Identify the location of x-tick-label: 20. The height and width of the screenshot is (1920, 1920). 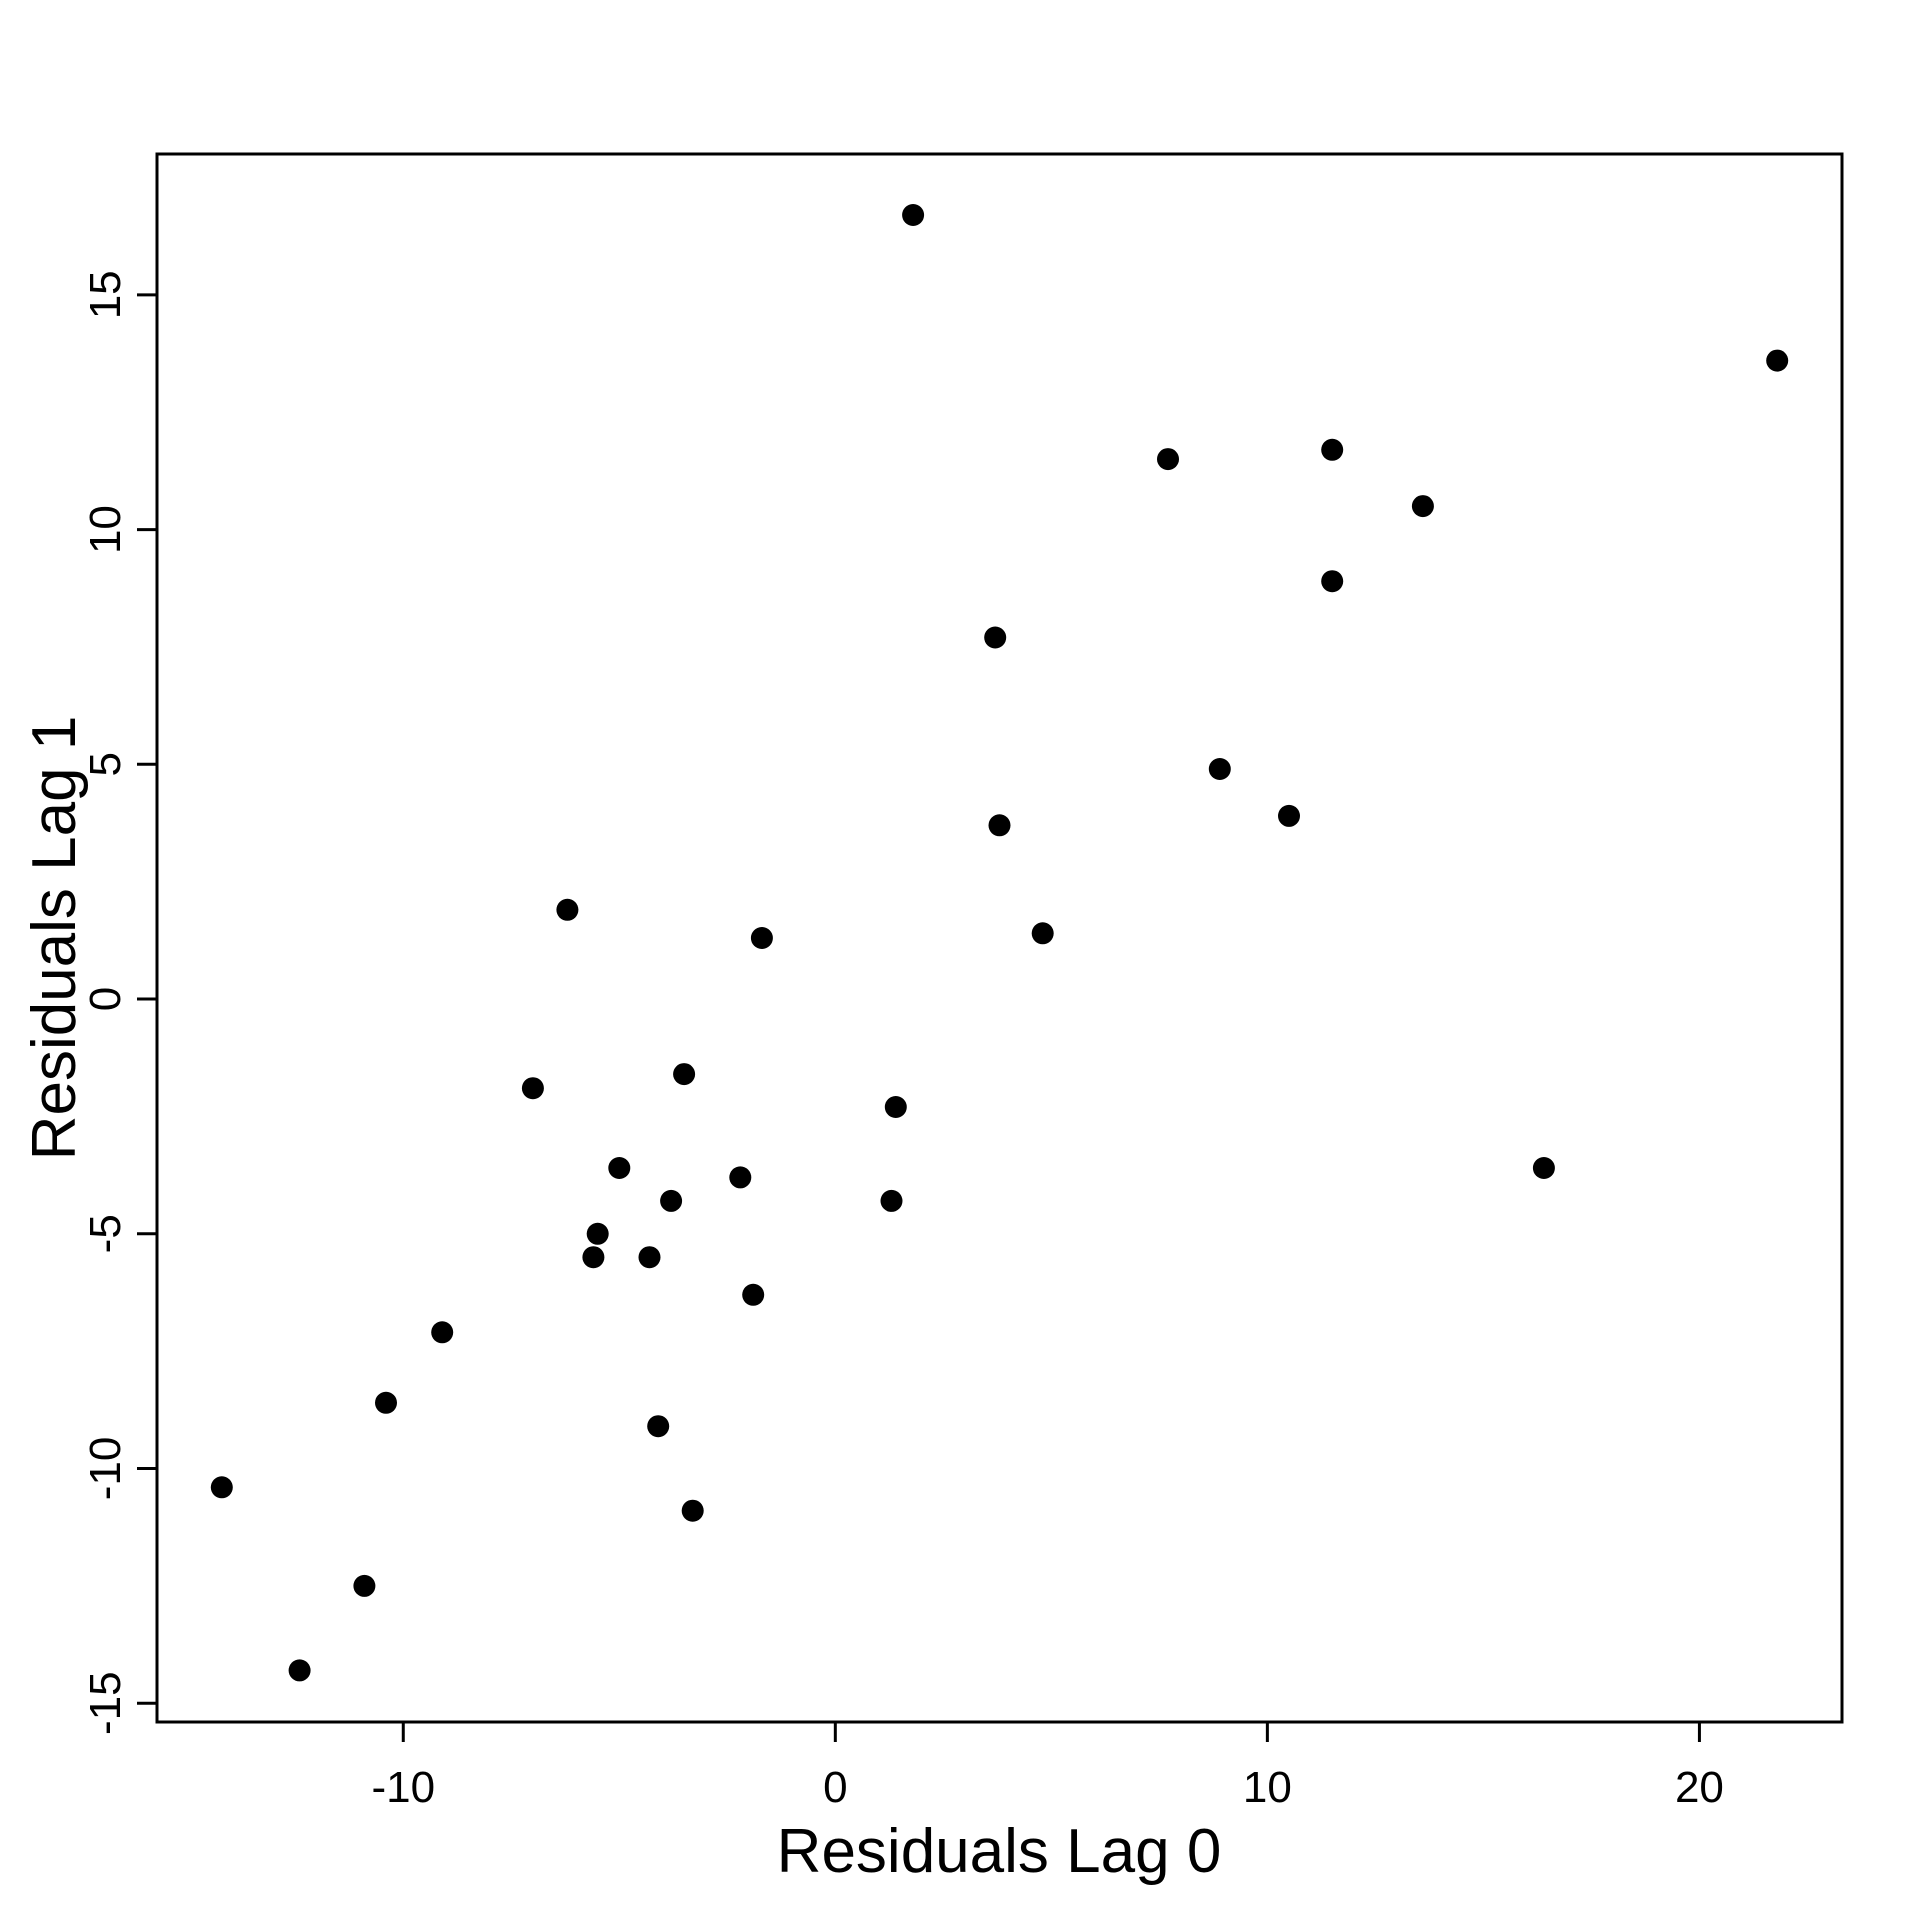
(1699, 1787).